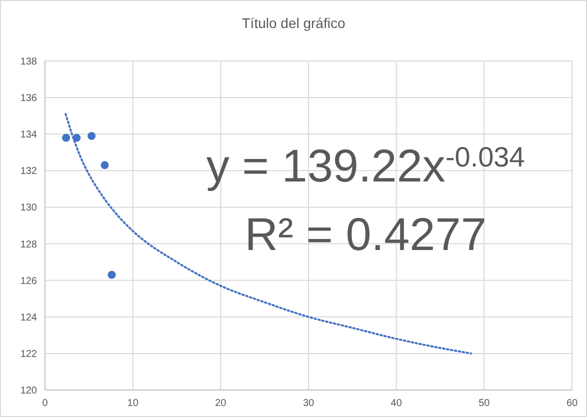 The width and height of the screenshot is (587, 417). What do you see at coordinates (133, 403) in the screenshot?
I see `x-tick-label: 10` at bounding box center [133, 403].